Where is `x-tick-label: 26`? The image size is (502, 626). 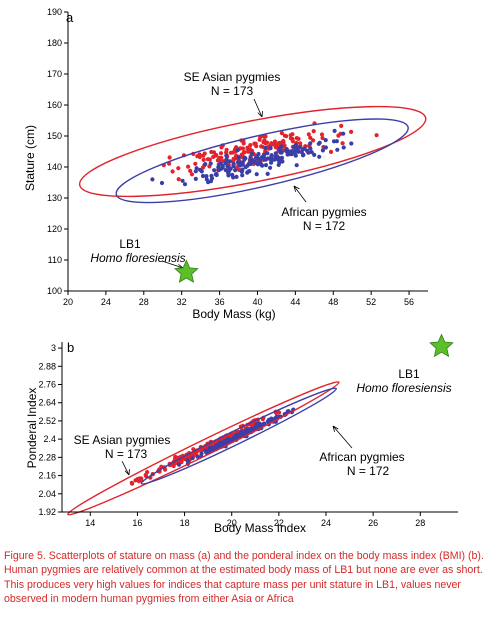 x-tick-label: 26 is located at coordinates (373, 523).